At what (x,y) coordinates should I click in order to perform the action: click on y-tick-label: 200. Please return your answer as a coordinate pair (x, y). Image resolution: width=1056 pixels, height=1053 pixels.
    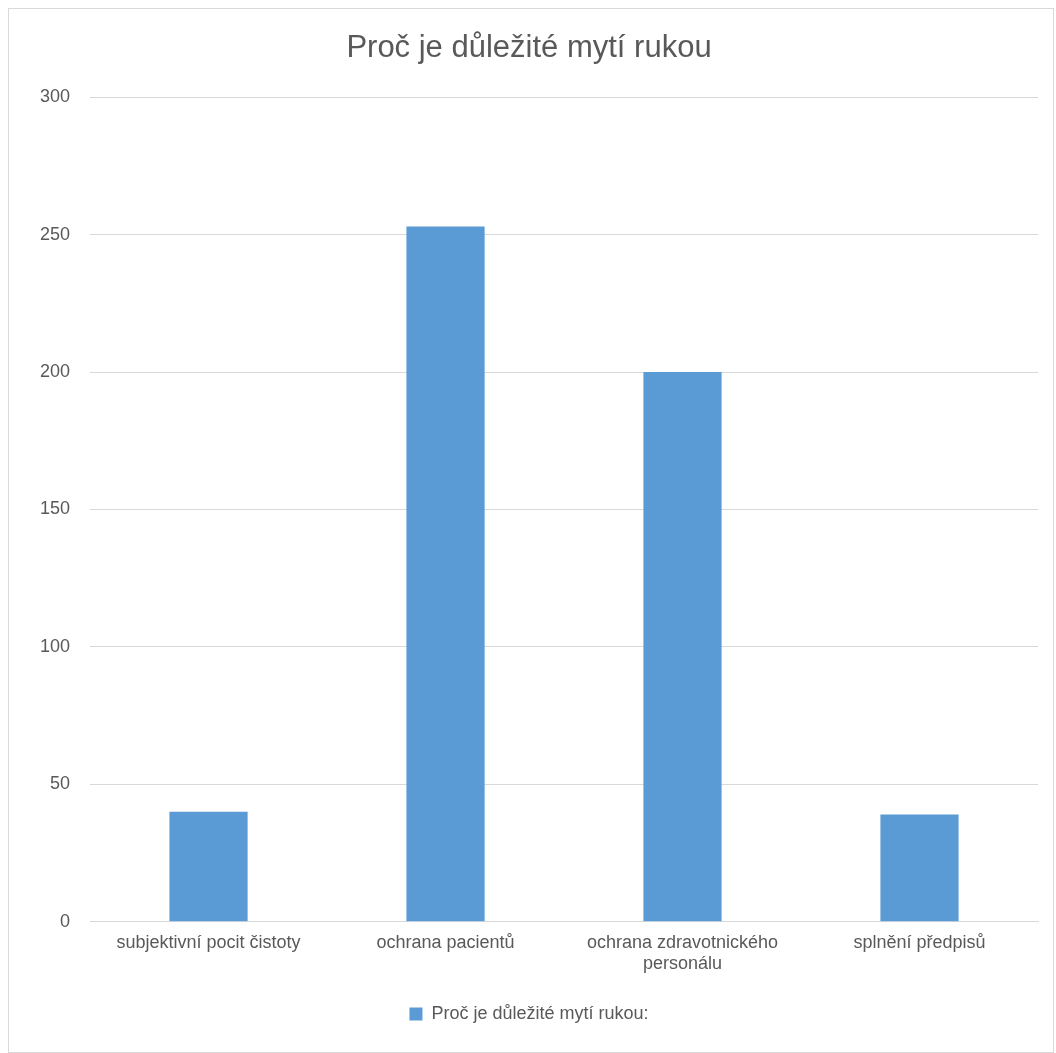
    Looking at the image, I should click on (55, 371).